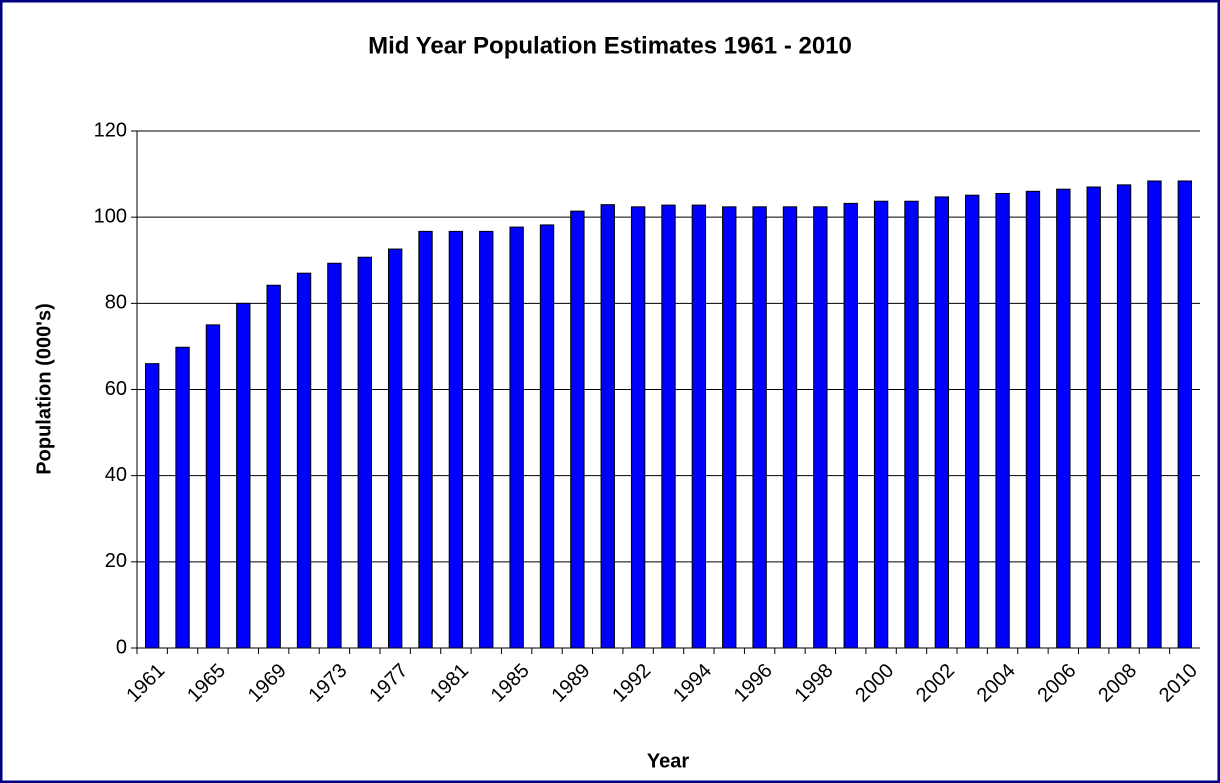 The width and height of the screenshot is (1220, 783). Describe the element at coordinates (121, 647) in the screenshot. I see `y-tick-label: 0` at that location.